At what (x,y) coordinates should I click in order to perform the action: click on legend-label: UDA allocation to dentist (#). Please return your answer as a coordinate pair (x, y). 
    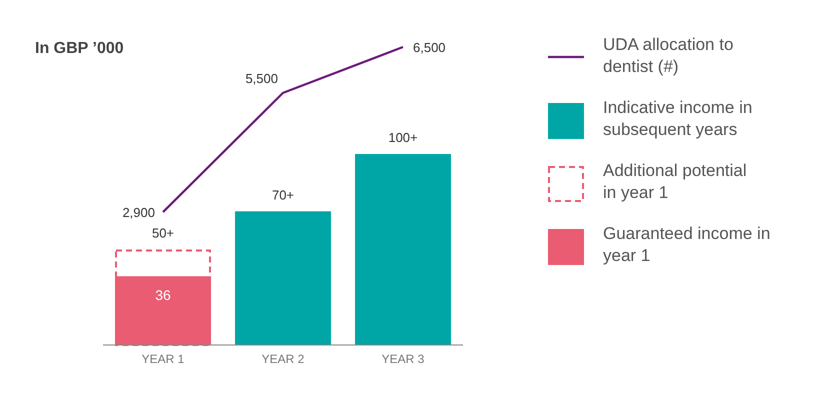
    Looking at the image, I should click on (668, 55).